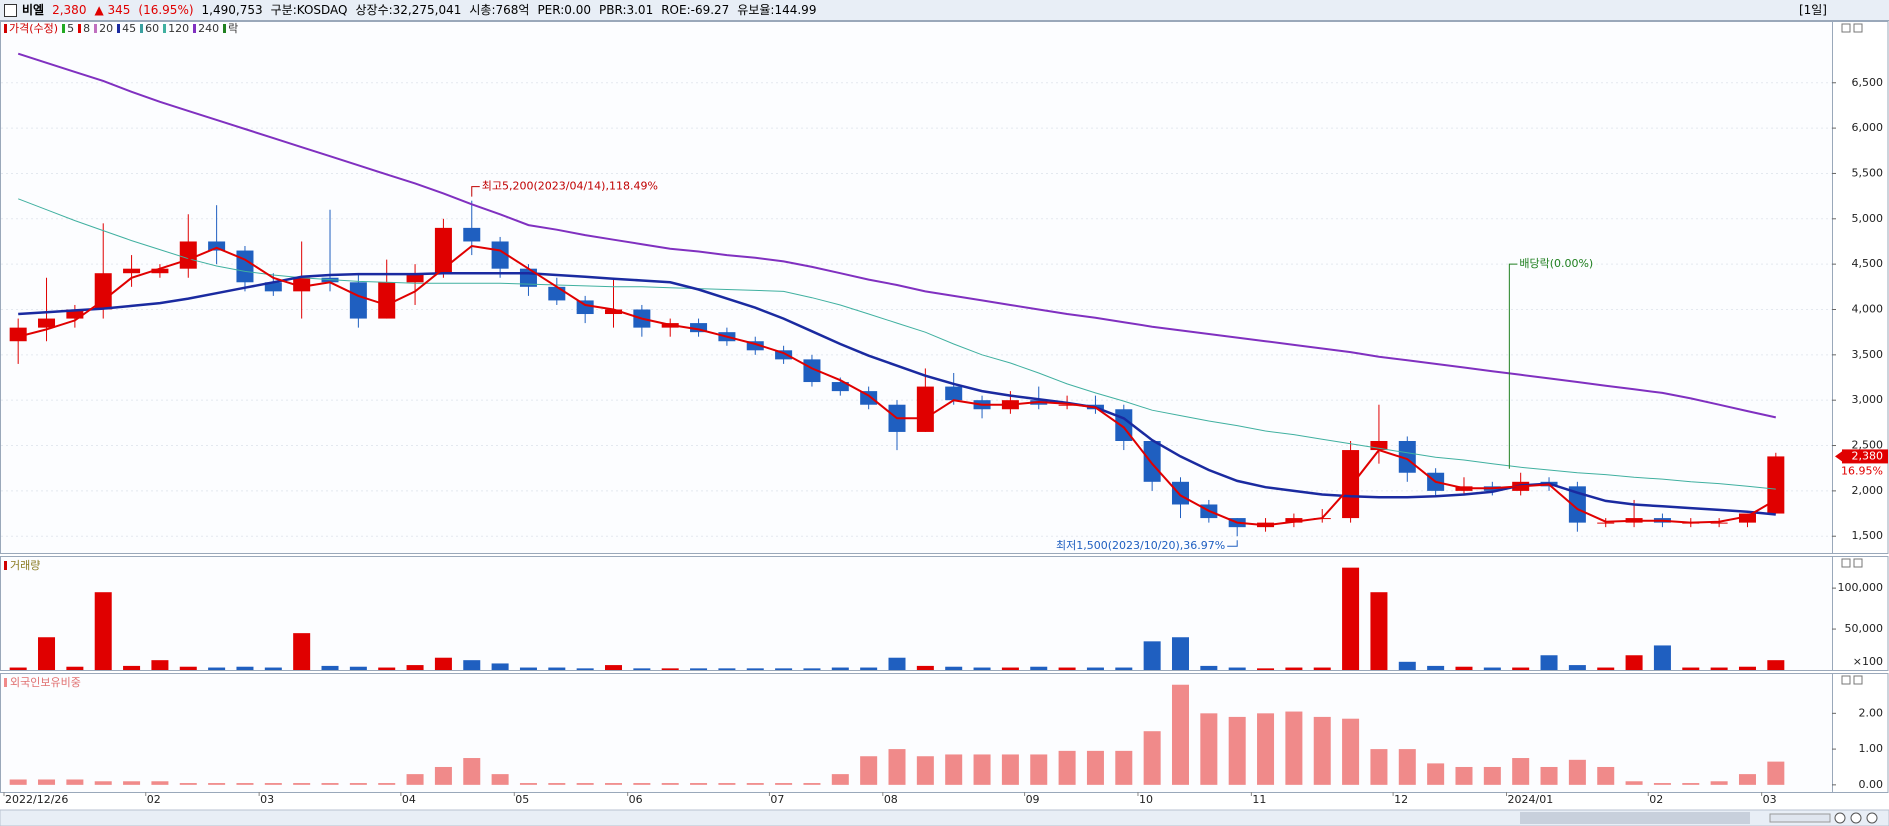 The width and height of the screenshot is (1889, 826). What do you see at coordinates (499, 10) in the screenshot?
I see `header-item: 시총:768억` at bounding box center [499, 10].